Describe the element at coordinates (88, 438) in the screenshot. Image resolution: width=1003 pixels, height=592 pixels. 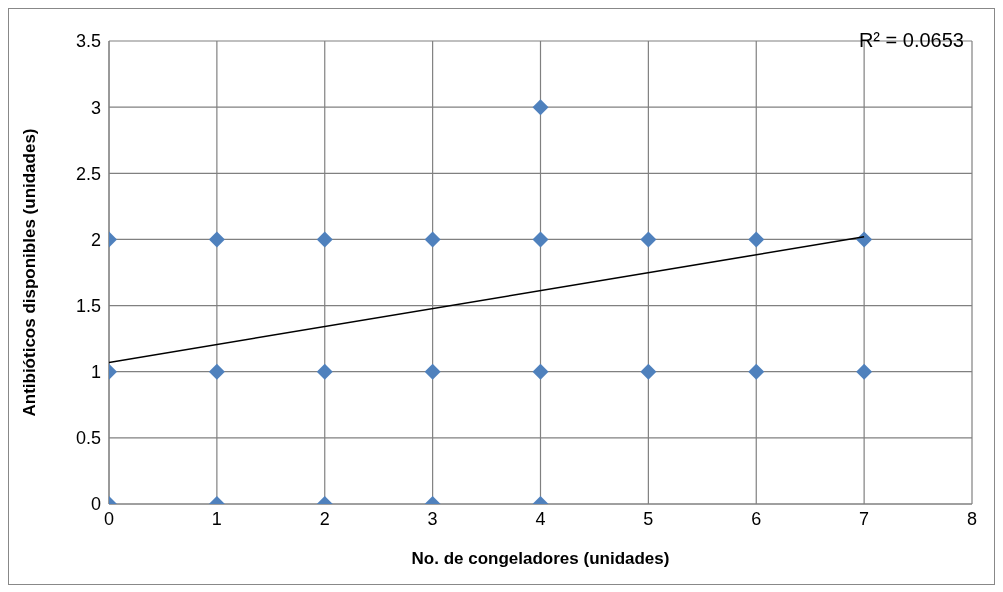
I see `y-tick-label: 0.5` at that location.